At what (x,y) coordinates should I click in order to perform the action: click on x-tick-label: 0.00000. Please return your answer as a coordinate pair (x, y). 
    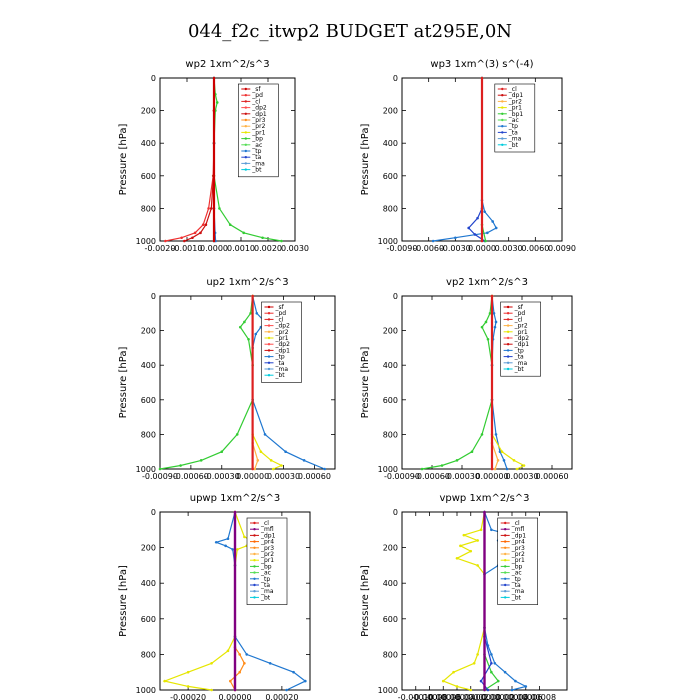
    Looking at the image, I should click on (234, 696).